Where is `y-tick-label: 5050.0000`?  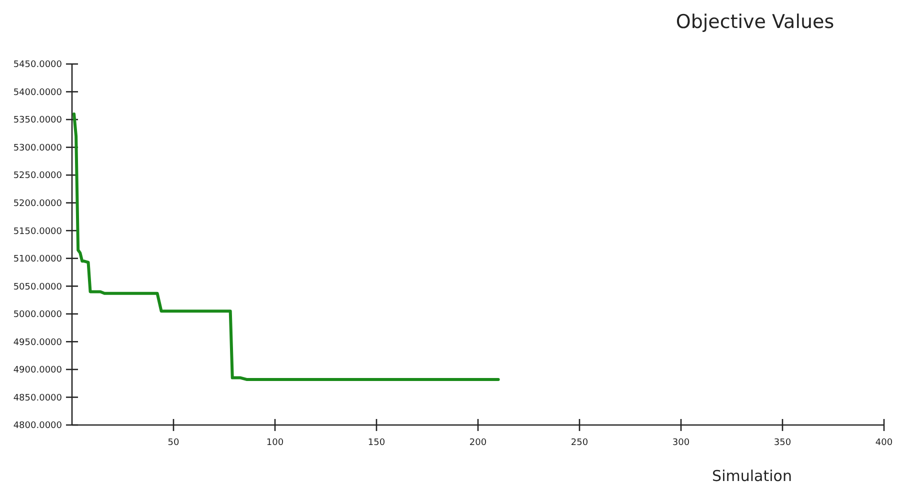 y-tick-label: 5050.0000 is located at coordinates (37, 287).